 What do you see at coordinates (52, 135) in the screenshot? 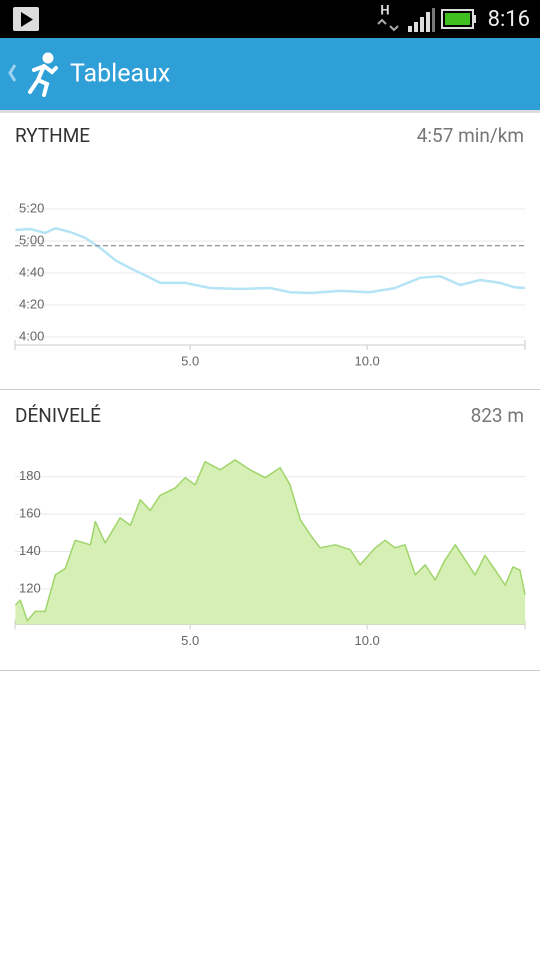
I see `chart-title: RYTHME` at bounding box center [52, 135].